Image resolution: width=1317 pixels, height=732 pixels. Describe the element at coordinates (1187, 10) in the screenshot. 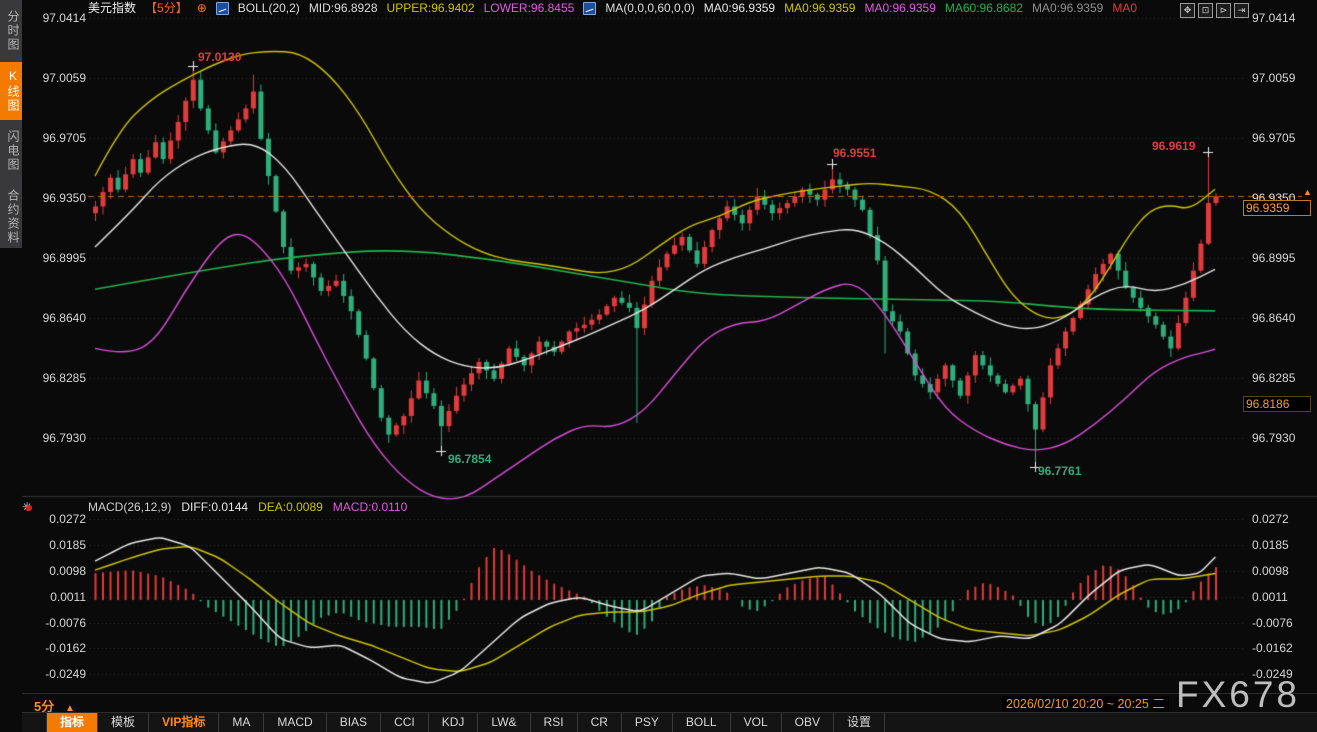

I see `move-crosshair-icon: ✥` at that location.